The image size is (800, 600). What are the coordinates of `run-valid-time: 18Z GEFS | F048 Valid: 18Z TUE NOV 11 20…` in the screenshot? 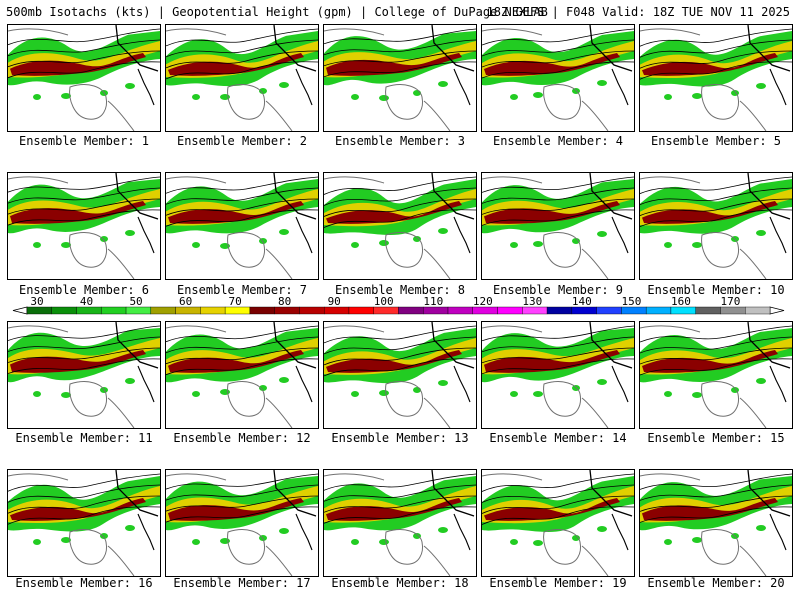 It's located at (638, 12).